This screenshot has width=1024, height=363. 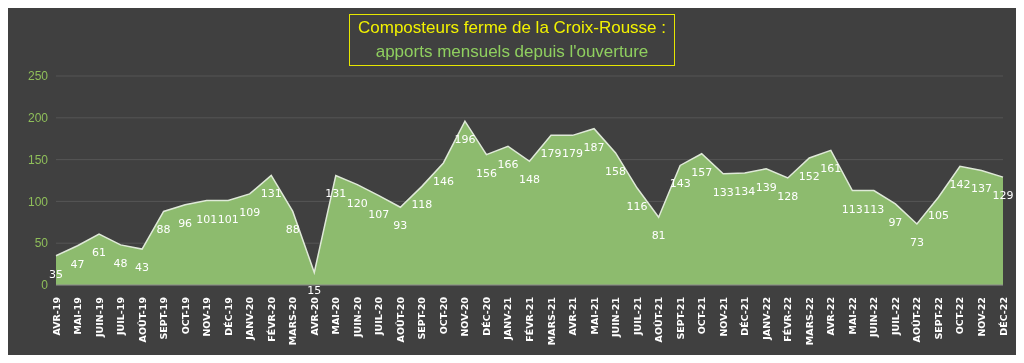 I want to click on x-tick-label: DÉC-22, so click(x=1003, y=316).